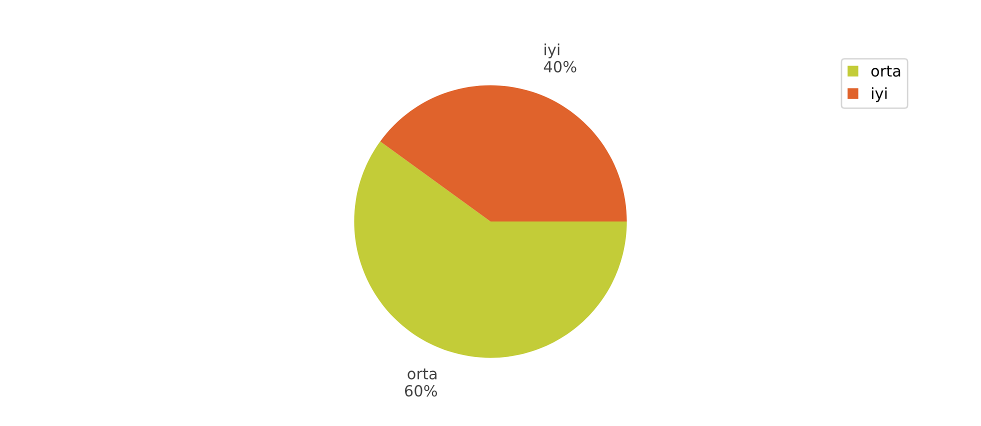 Image resolution: width=981 pixels, height=426 pixels. What do you see at coordinates (560, 66) in the screenshot?
I see `data-label: 40%` at bounding box center [560, 66].